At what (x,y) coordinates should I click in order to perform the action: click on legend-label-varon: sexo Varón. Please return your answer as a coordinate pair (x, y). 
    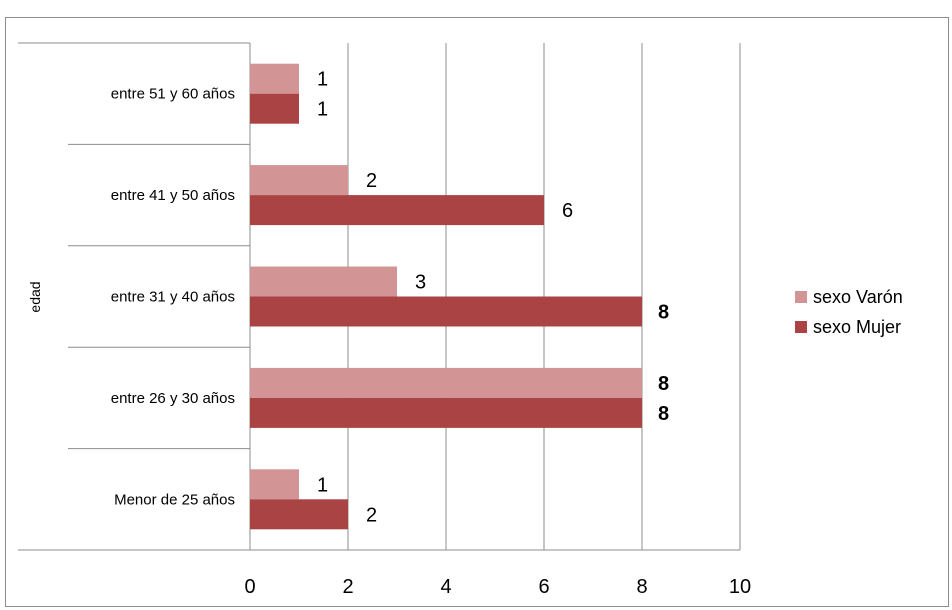
    Looking at the image, I should click on (858, 296).